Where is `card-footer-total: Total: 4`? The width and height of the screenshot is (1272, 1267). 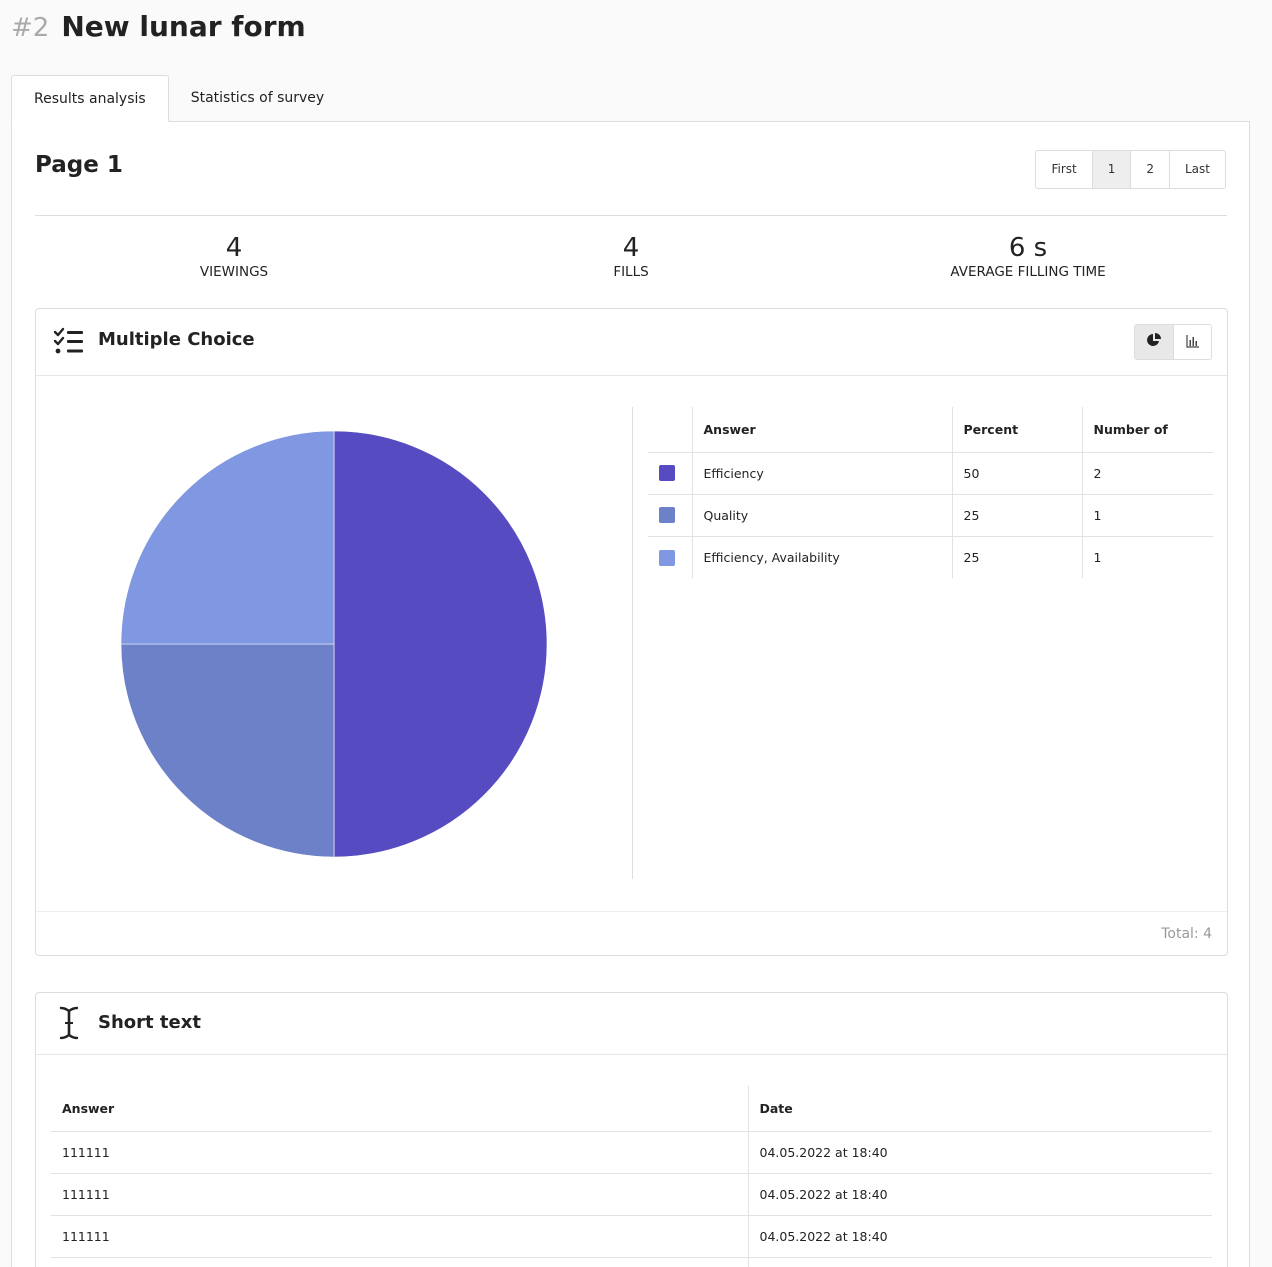 card-footer-total: Total: 4 is located at coordinates (631, 933).